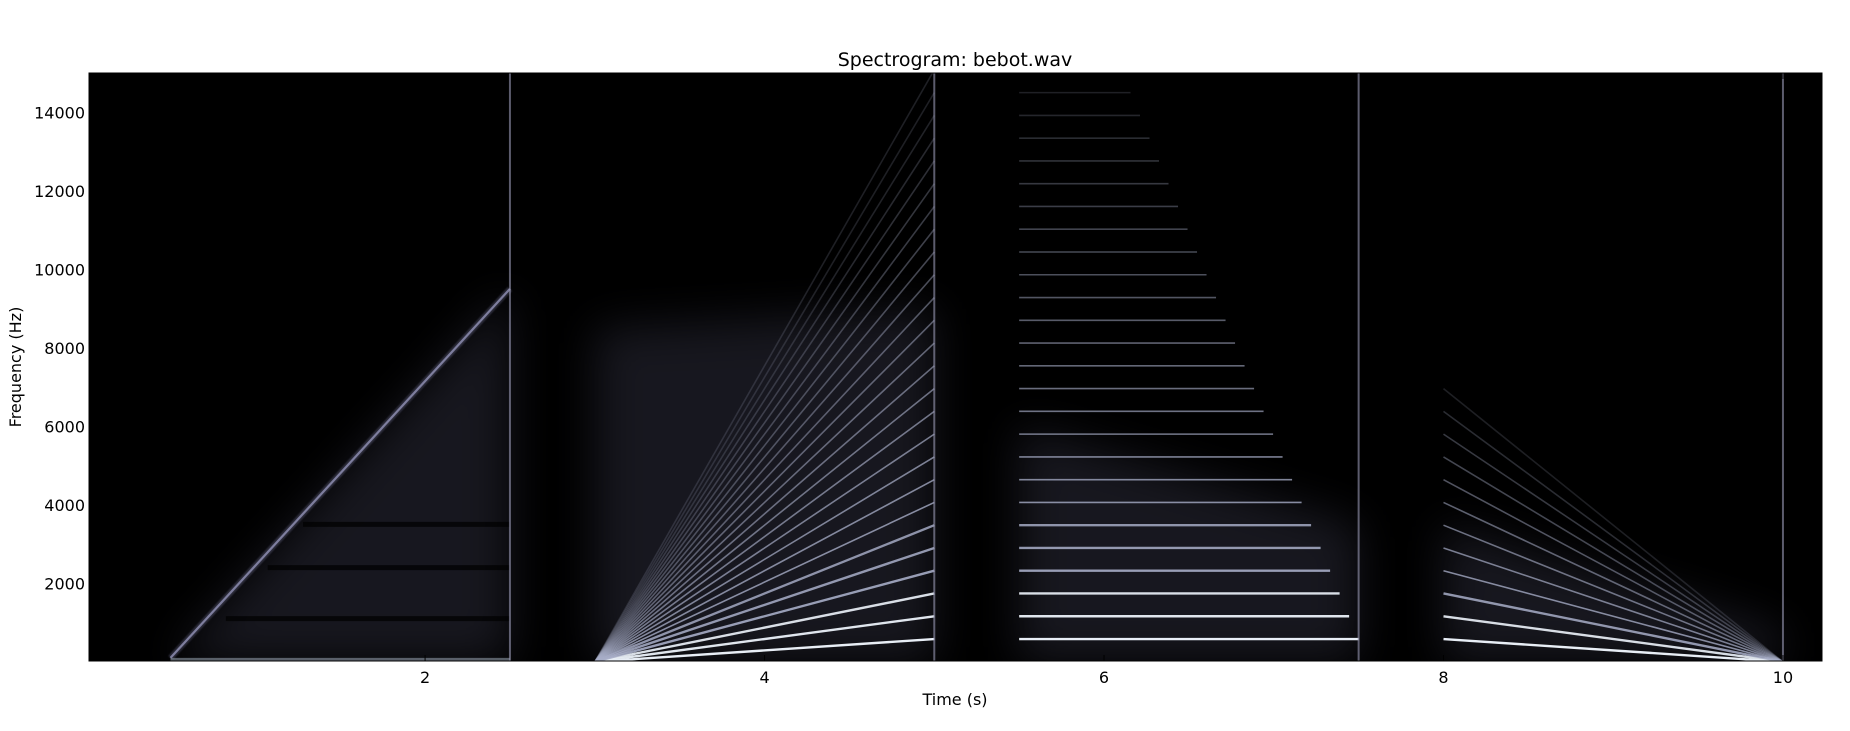  I want to click on x-tick-label: 6, so click(1104, 677).